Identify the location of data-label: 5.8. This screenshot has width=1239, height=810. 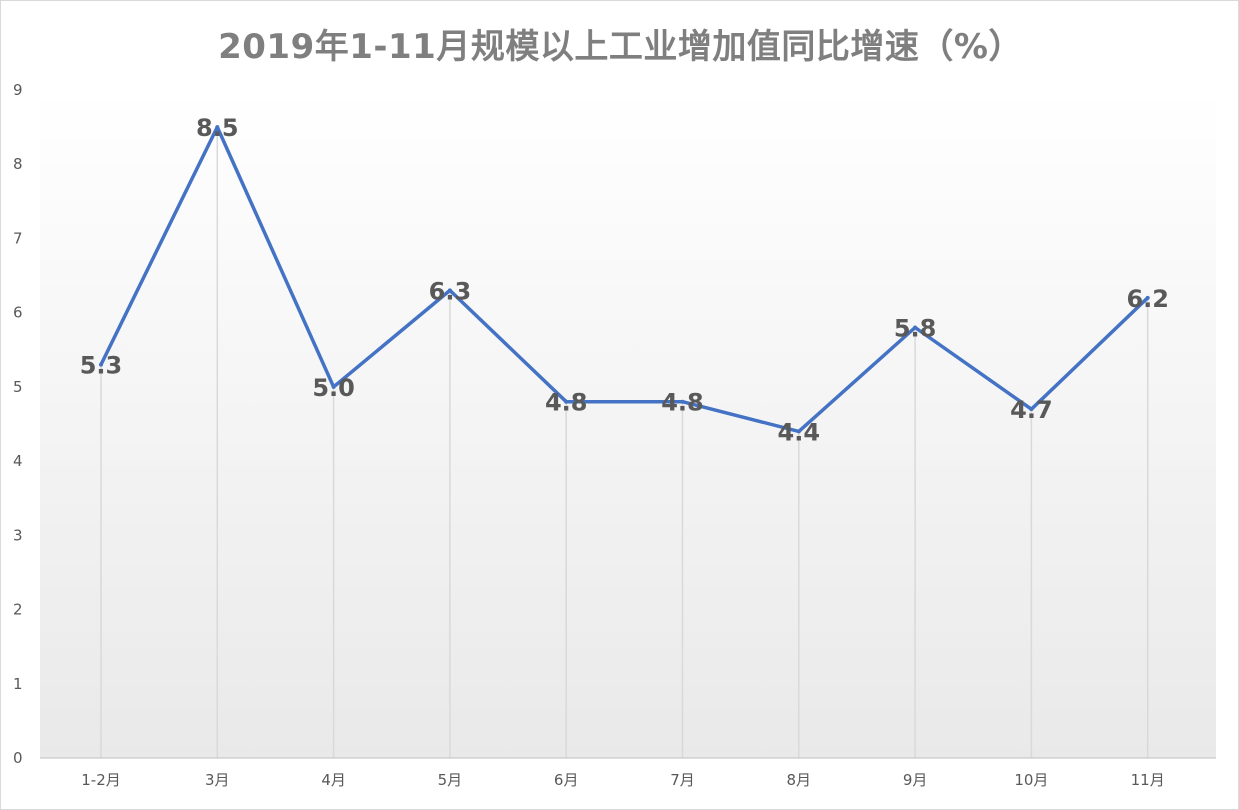
(915, 329).